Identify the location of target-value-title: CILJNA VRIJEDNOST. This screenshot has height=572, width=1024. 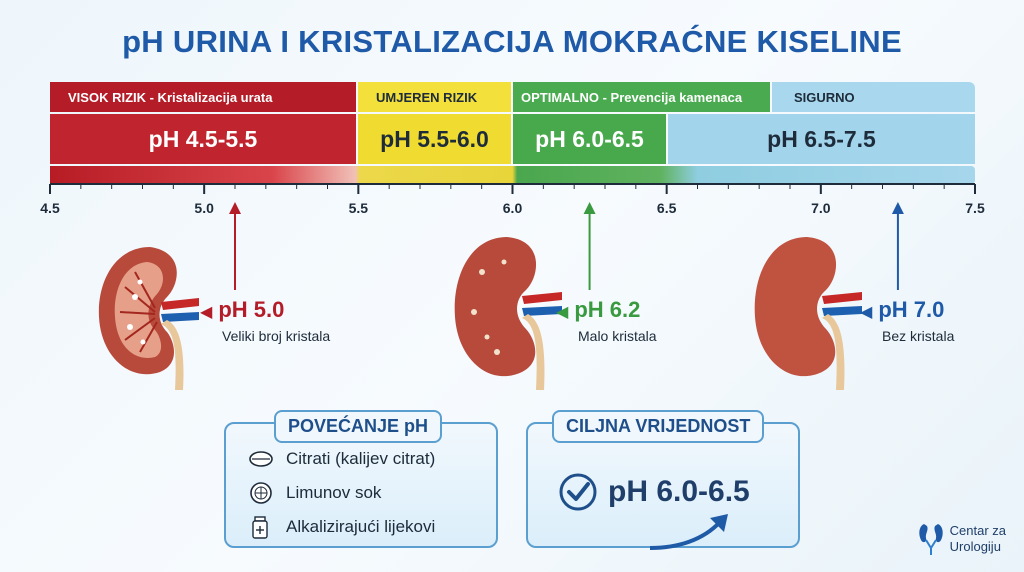
(658, 426).